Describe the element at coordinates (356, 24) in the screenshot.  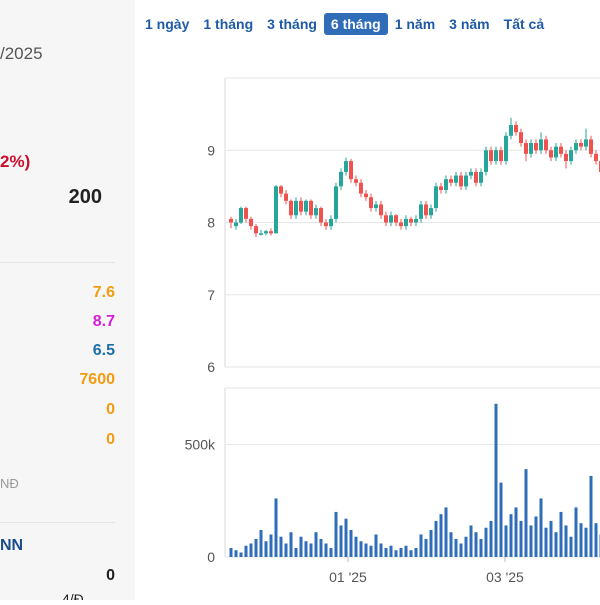
I see `tab-period-3: 6 tháng` at that location.